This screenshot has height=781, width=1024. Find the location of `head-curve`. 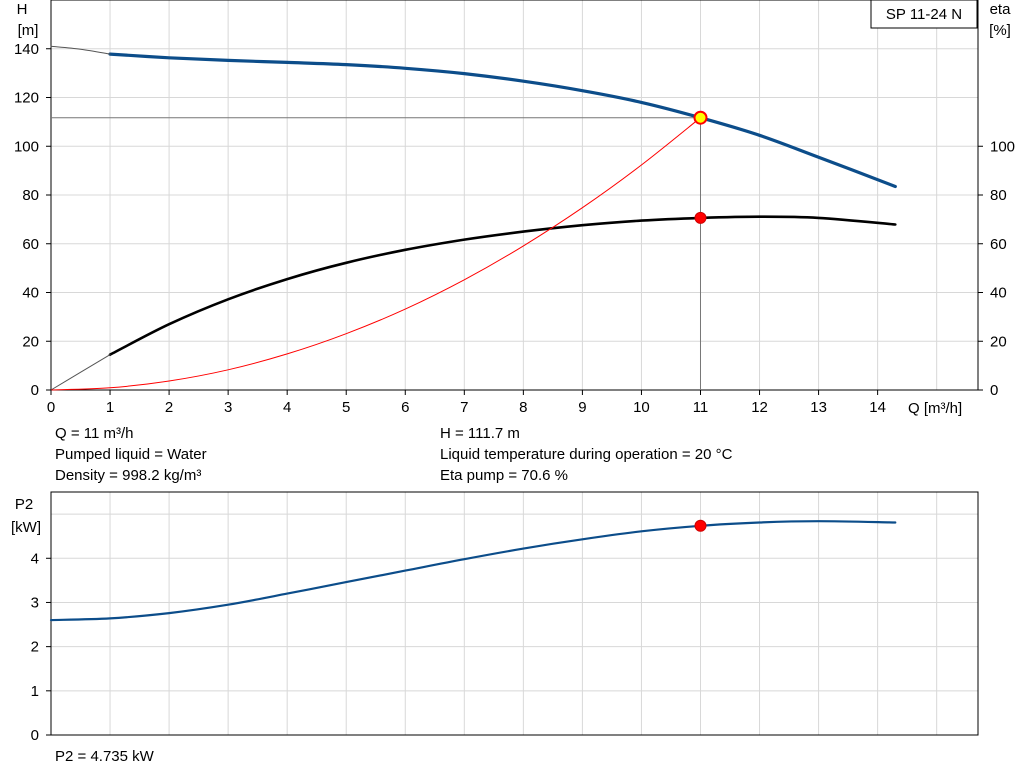

head-curve is located at coordinates (502, 120).